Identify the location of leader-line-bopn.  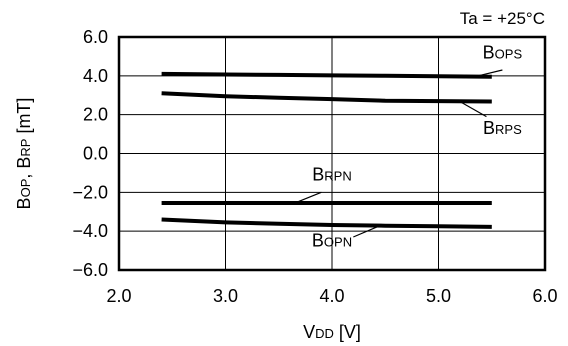
(367, 231).